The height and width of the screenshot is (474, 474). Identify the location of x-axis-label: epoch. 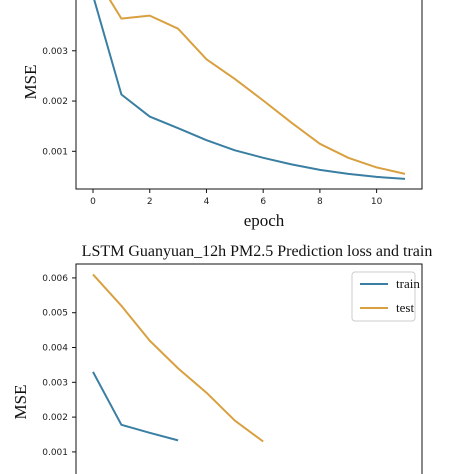
(264, 220).